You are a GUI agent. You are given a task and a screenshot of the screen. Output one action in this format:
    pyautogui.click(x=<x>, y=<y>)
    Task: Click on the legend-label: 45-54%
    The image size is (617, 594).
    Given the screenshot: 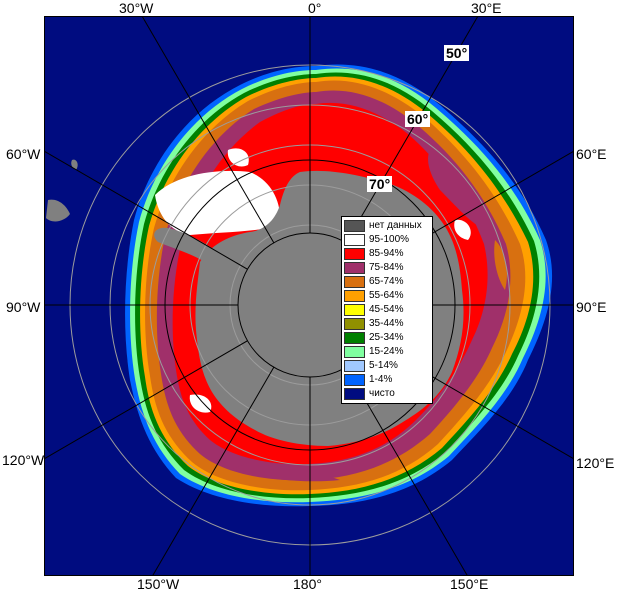 What is the action you would take?
    pyautogui.click(x=386, y=309)
    